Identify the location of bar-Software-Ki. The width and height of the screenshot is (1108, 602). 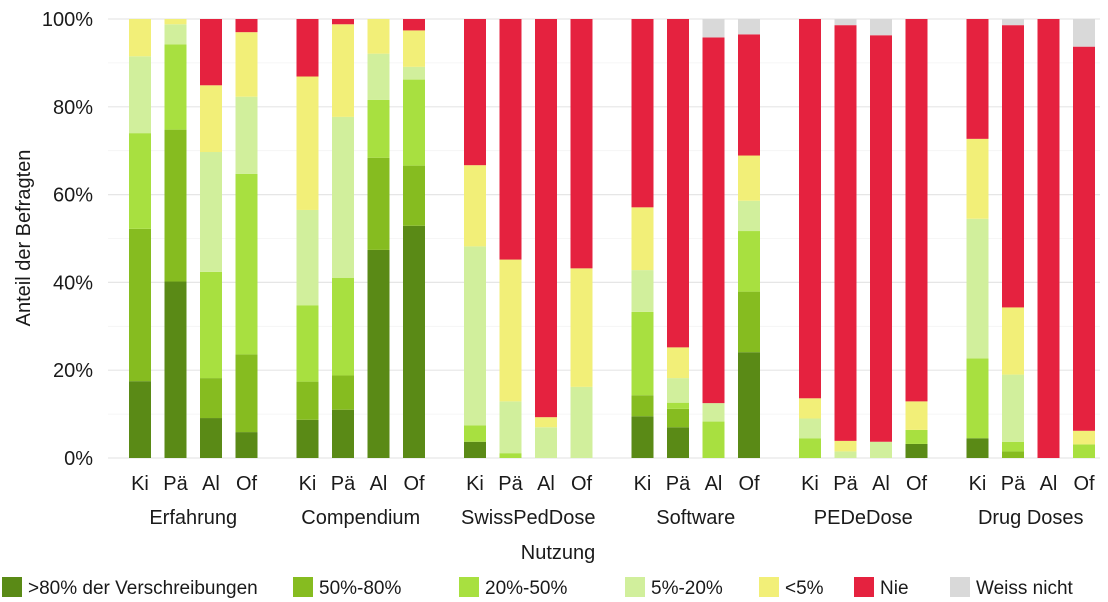
(642, 238).